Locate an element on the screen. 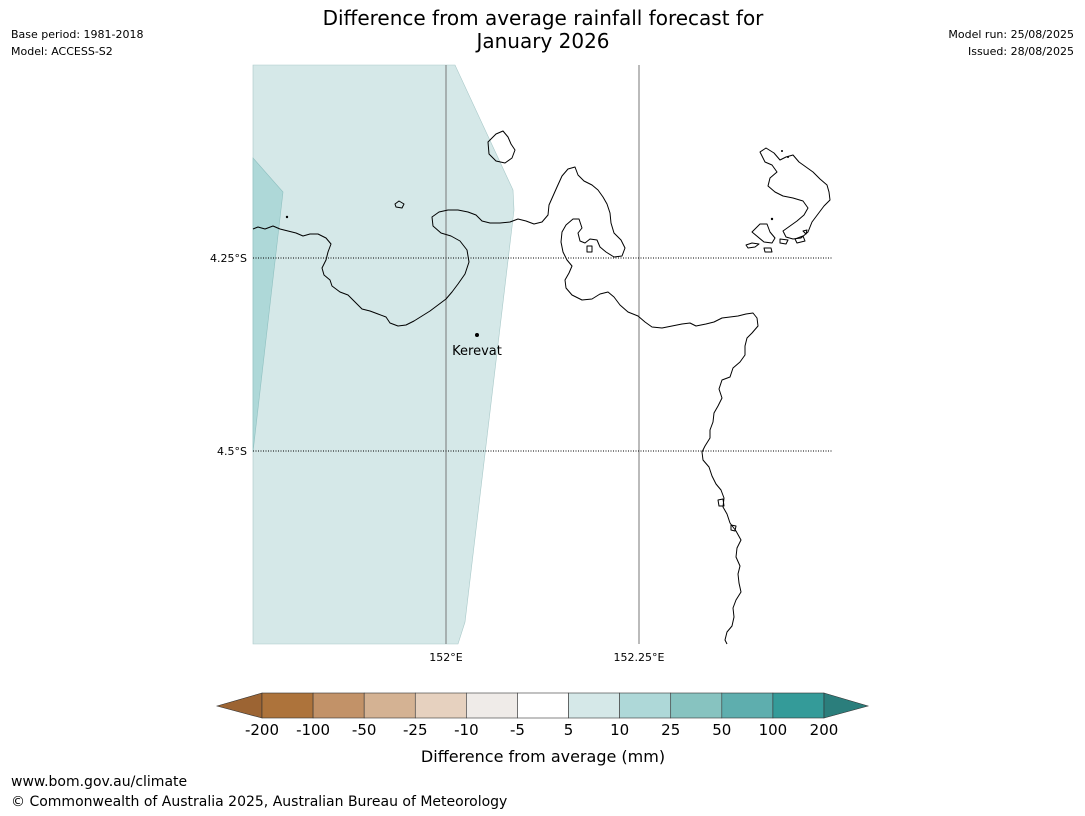 This screenshot has height=816, width=1085. map-title-line2: January 2026 is located at coordinates (543, 41).